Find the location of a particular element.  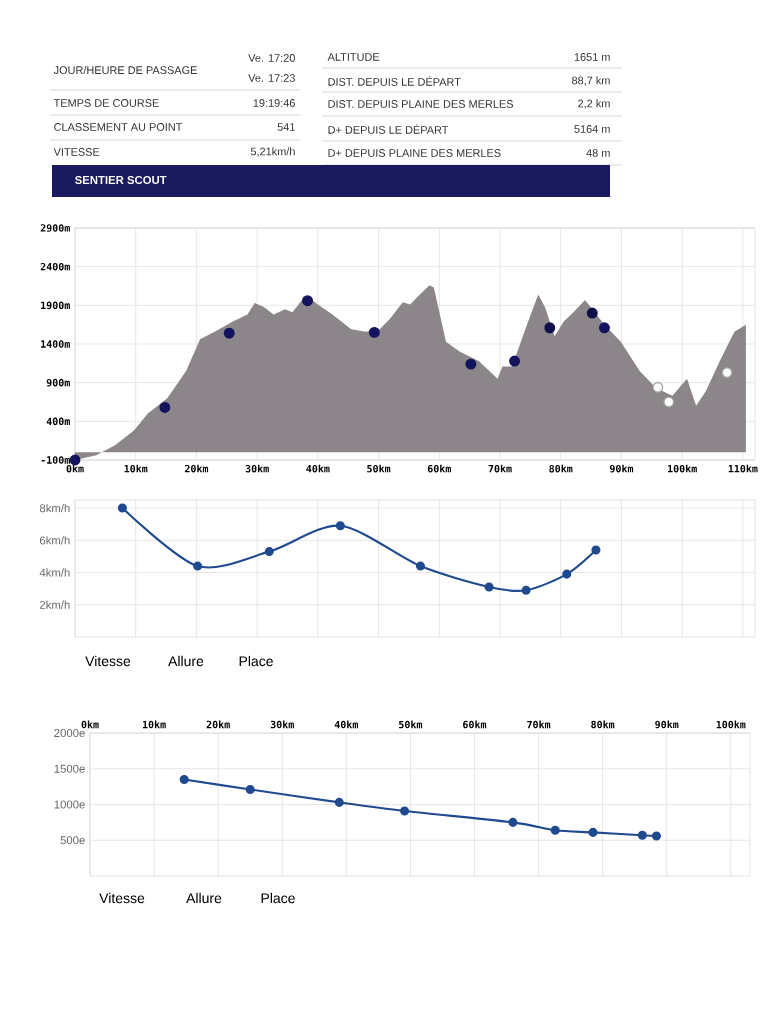

text: 48 m is located at coordinates (598, 153).